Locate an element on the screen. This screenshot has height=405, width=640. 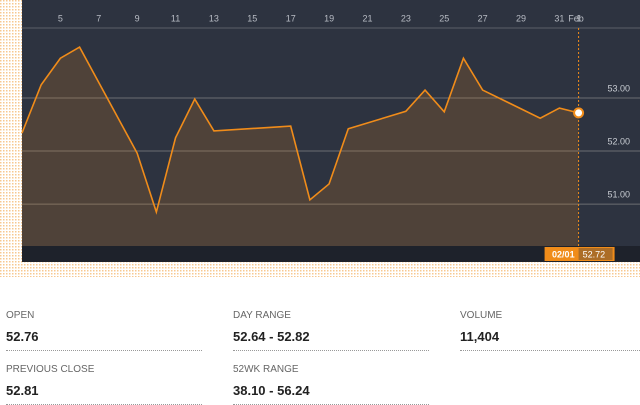
stat: DAY RANGE 52.64 - 52.82 is located at coordinates (331, 330).